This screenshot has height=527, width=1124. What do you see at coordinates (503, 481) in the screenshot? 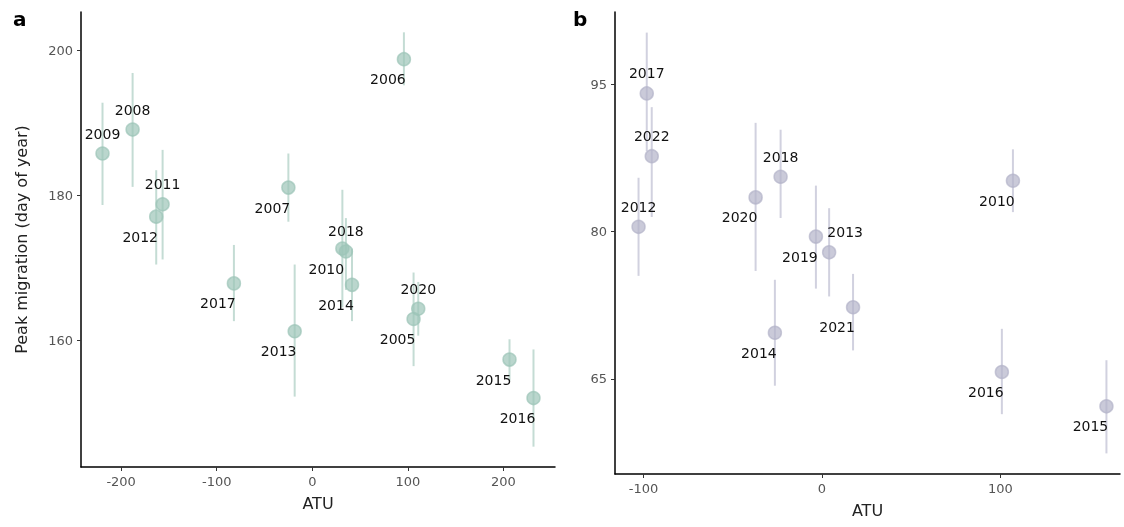
I see `x-tick-label: 200` at bounding box center [503, 481].